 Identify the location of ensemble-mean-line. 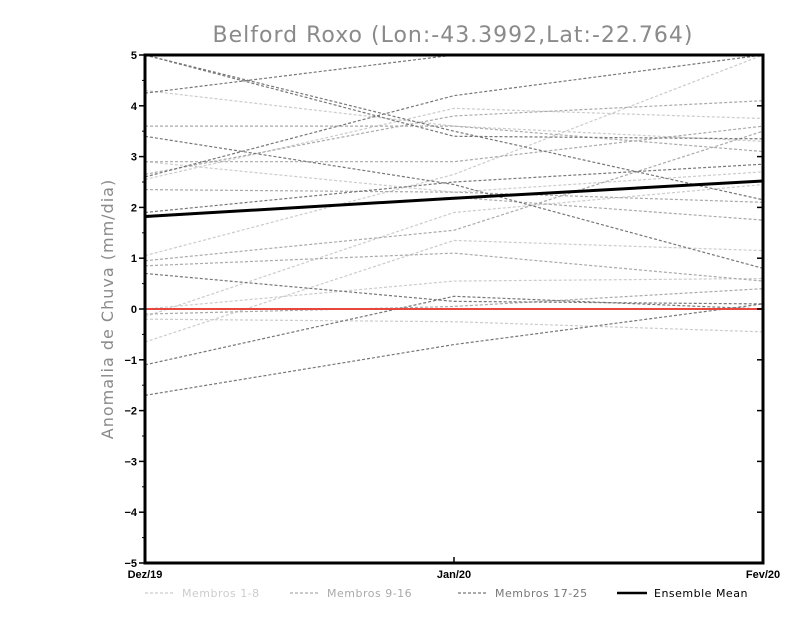
(454, 199).